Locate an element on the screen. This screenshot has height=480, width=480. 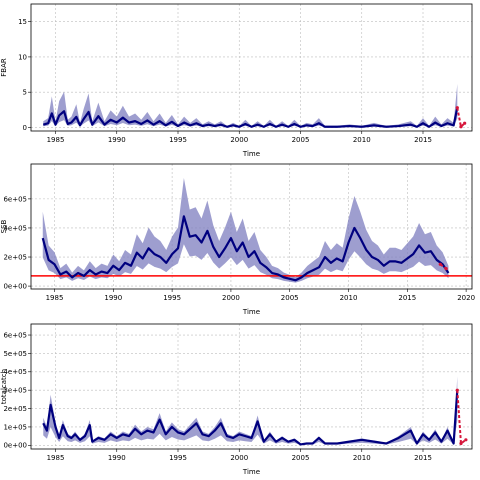
y-axis-label: totalcatch is located at coordinates (4, 386).